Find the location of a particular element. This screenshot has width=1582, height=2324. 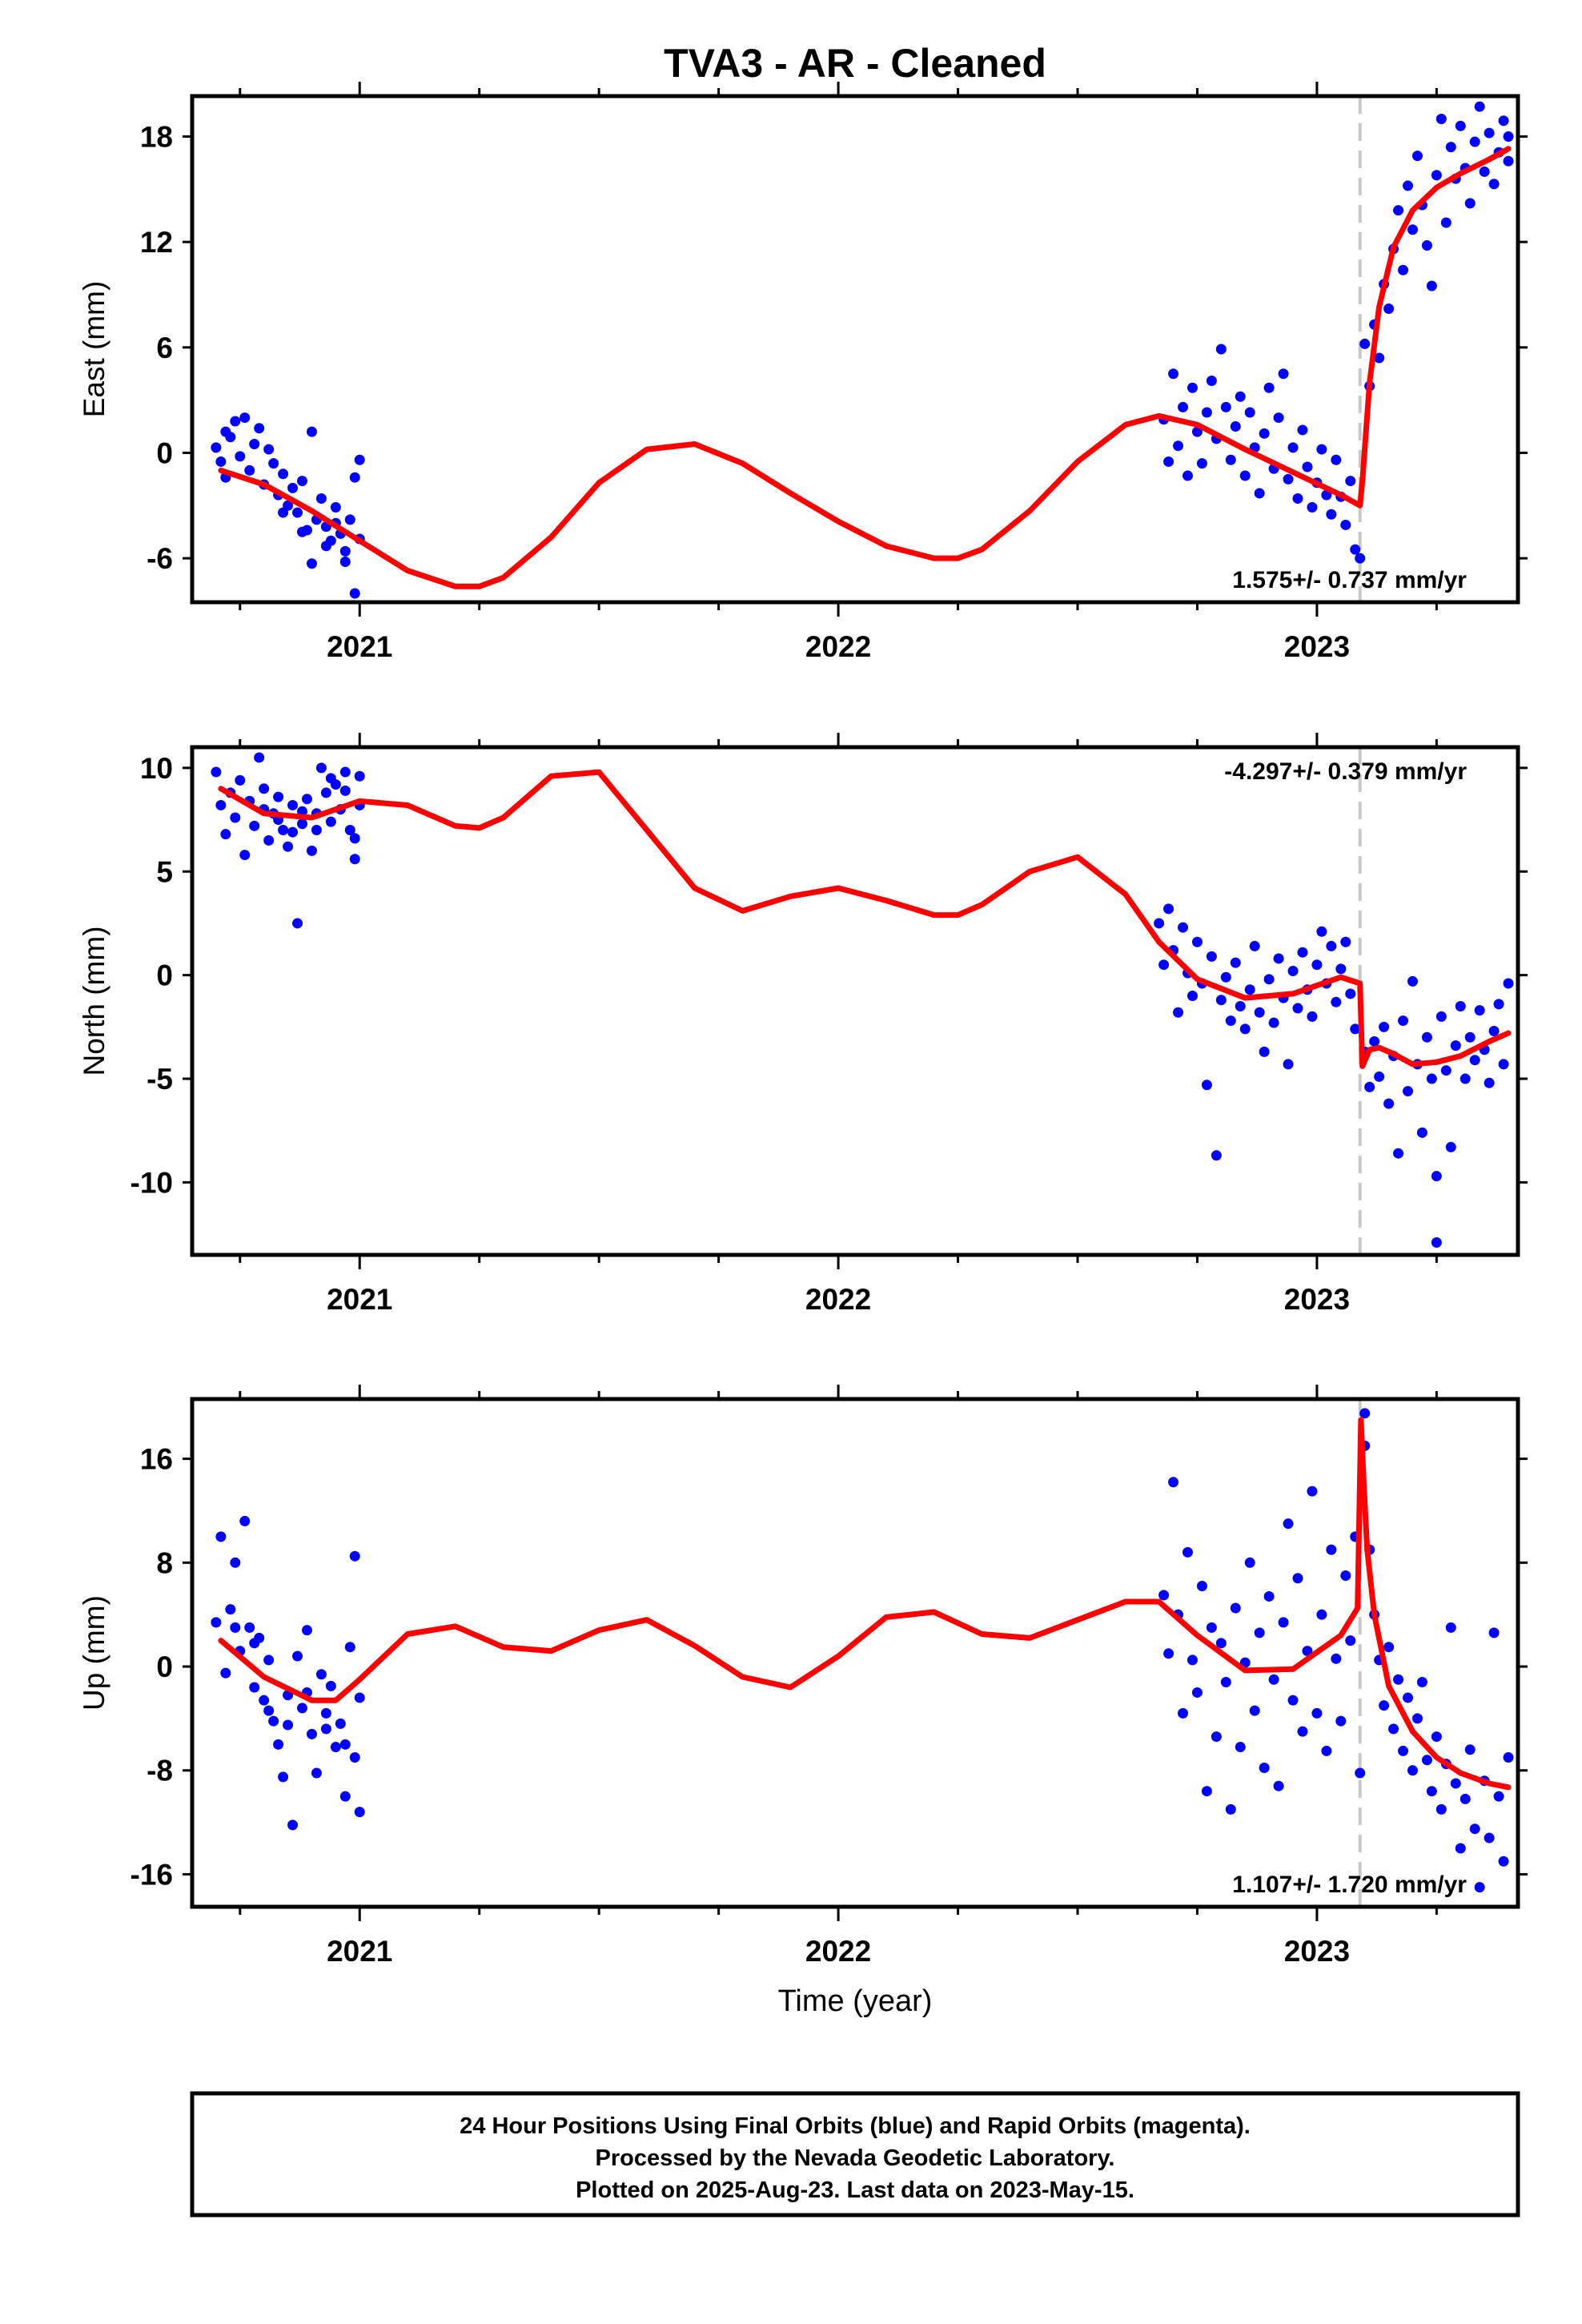

up-xtick-label: 2023 is located at coordinates (1317, 1951).